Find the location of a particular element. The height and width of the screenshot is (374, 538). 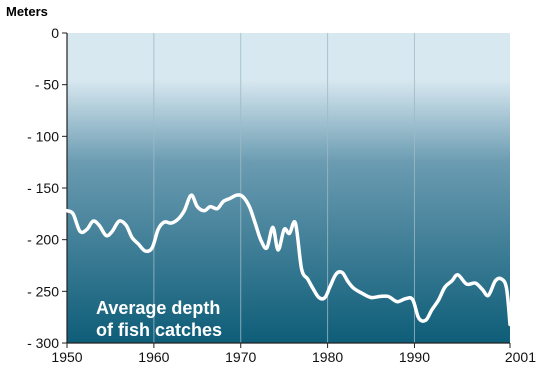

y-tick-label: - 150 is located at coordinates (43, 188).